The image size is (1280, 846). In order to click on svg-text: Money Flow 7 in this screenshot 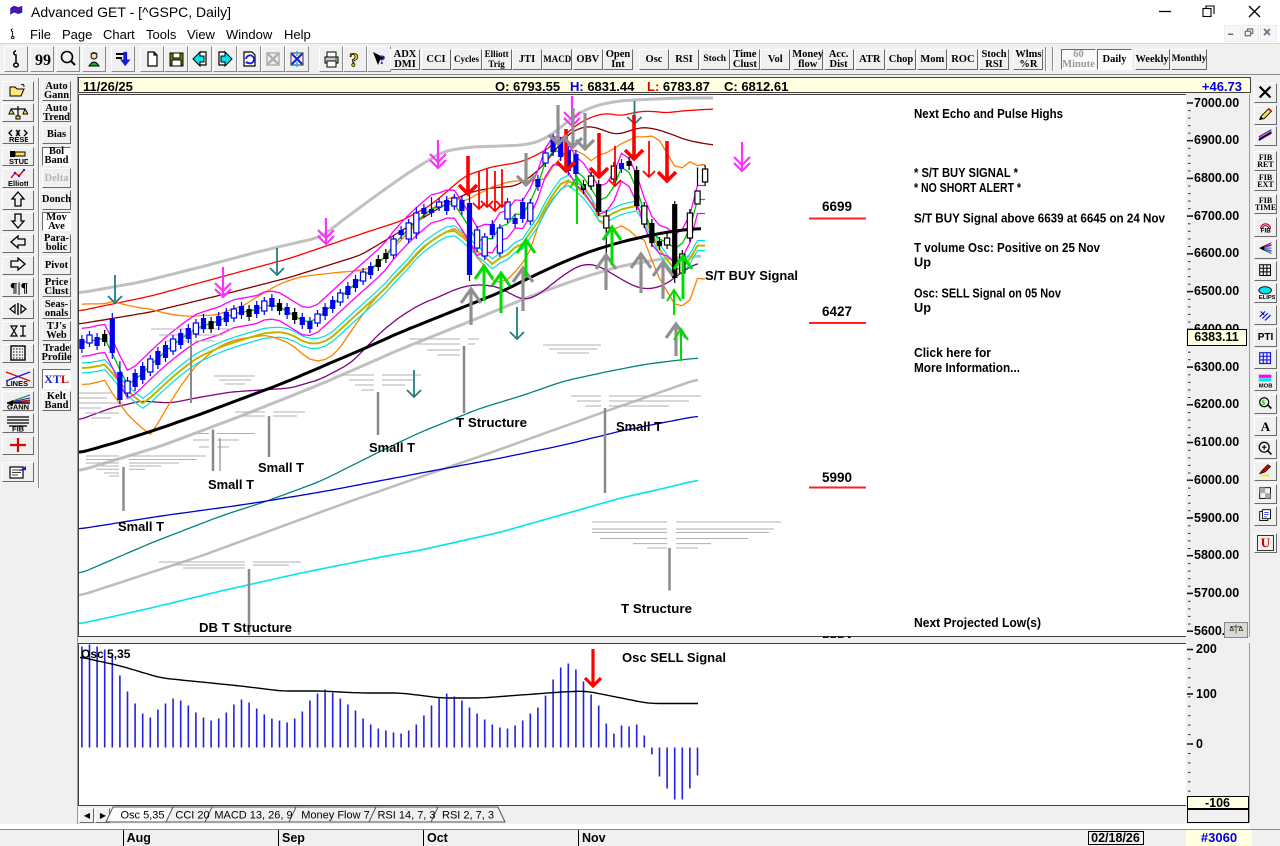, I will do `click(335, 816)`.